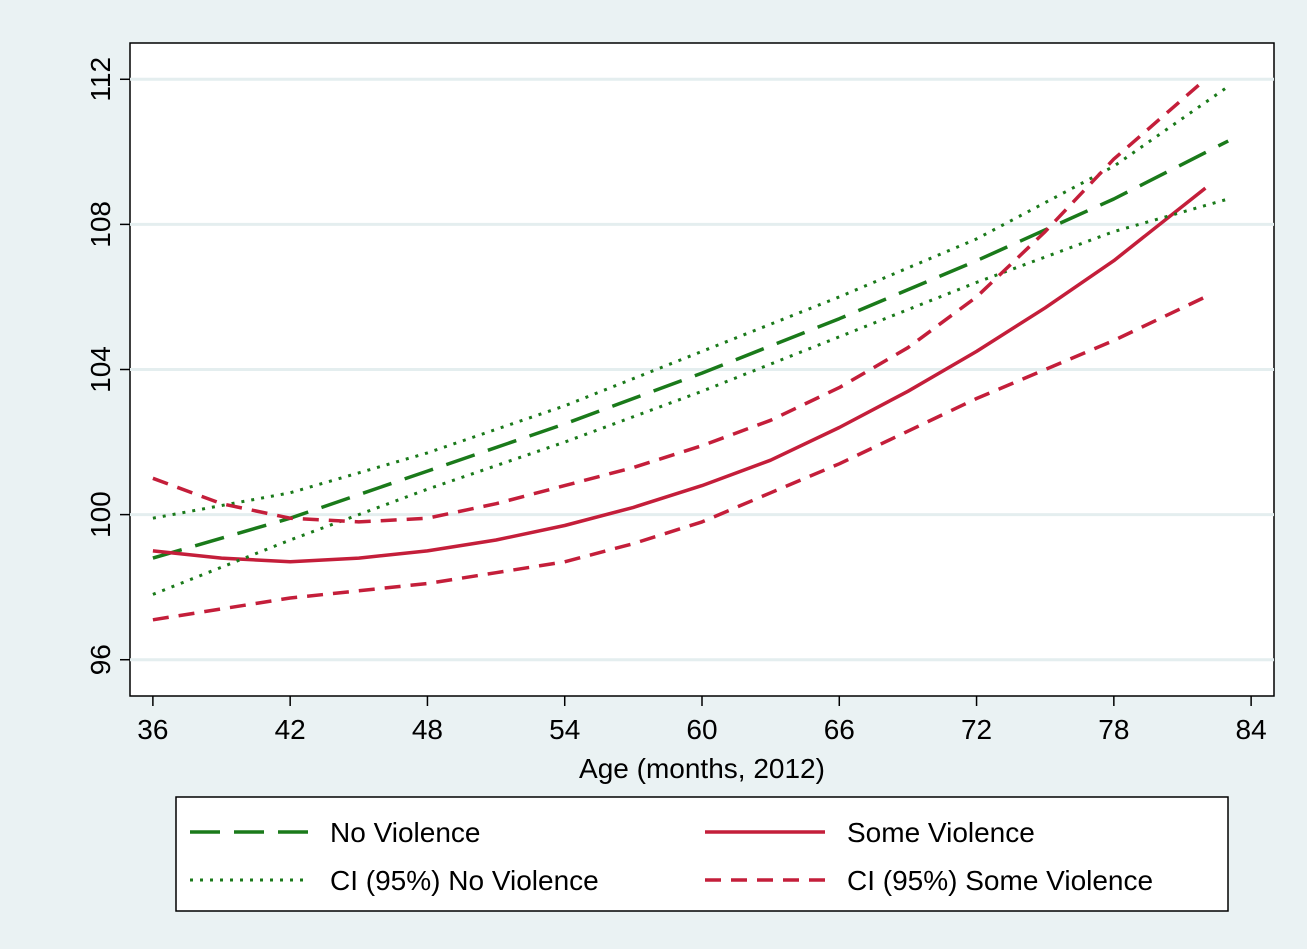 This screenshot has width=1307, height=949. I want to click on y-tick-label-108: 108, so click(100, 224).